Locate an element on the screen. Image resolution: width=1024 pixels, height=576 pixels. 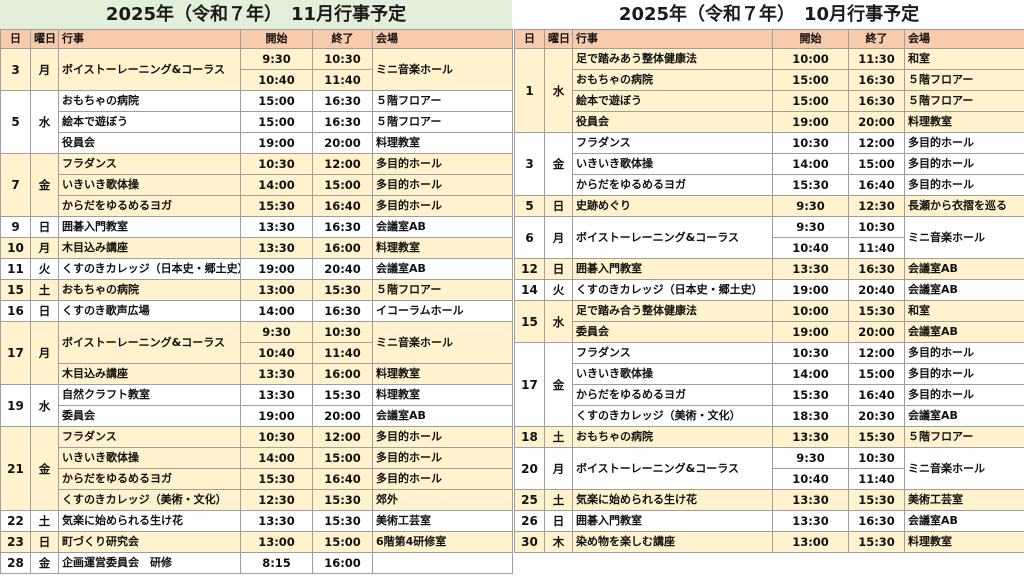
end-cell: 15:00 is located at coordinates (342, 542).